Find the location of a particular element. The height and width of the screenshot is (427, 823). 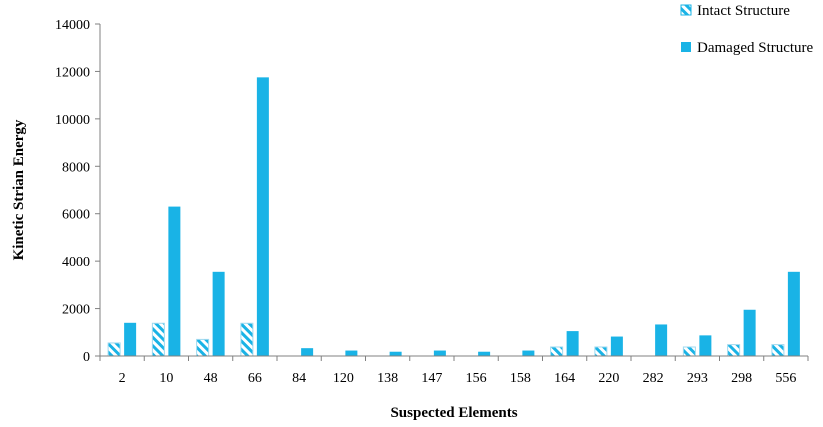

y-tick-label: 8000 is located at coordinates (76, 167).